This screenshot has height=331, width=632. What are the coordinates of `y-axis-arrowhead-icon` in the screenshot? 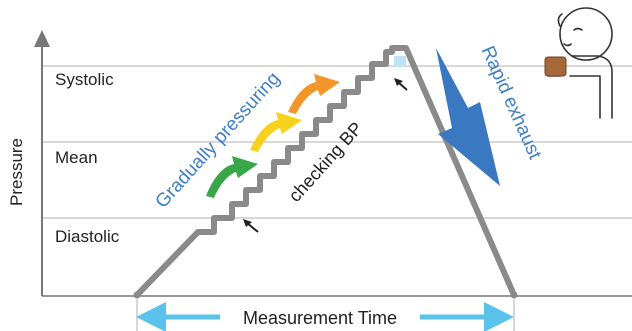 It's located at (42, 38).